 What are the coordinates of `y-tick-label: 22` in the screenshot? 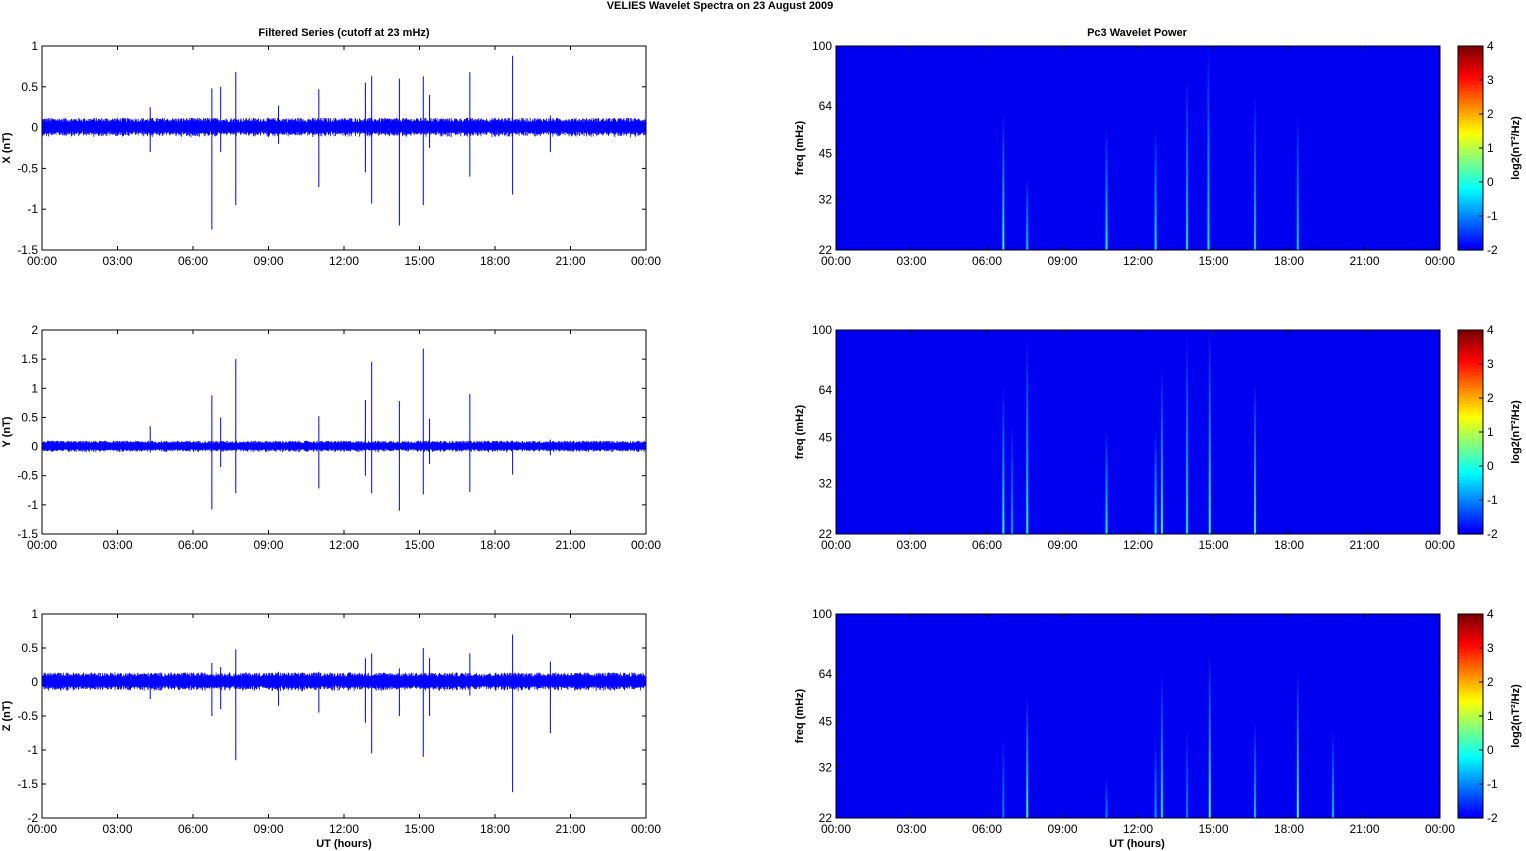 It's located at (826, 534).